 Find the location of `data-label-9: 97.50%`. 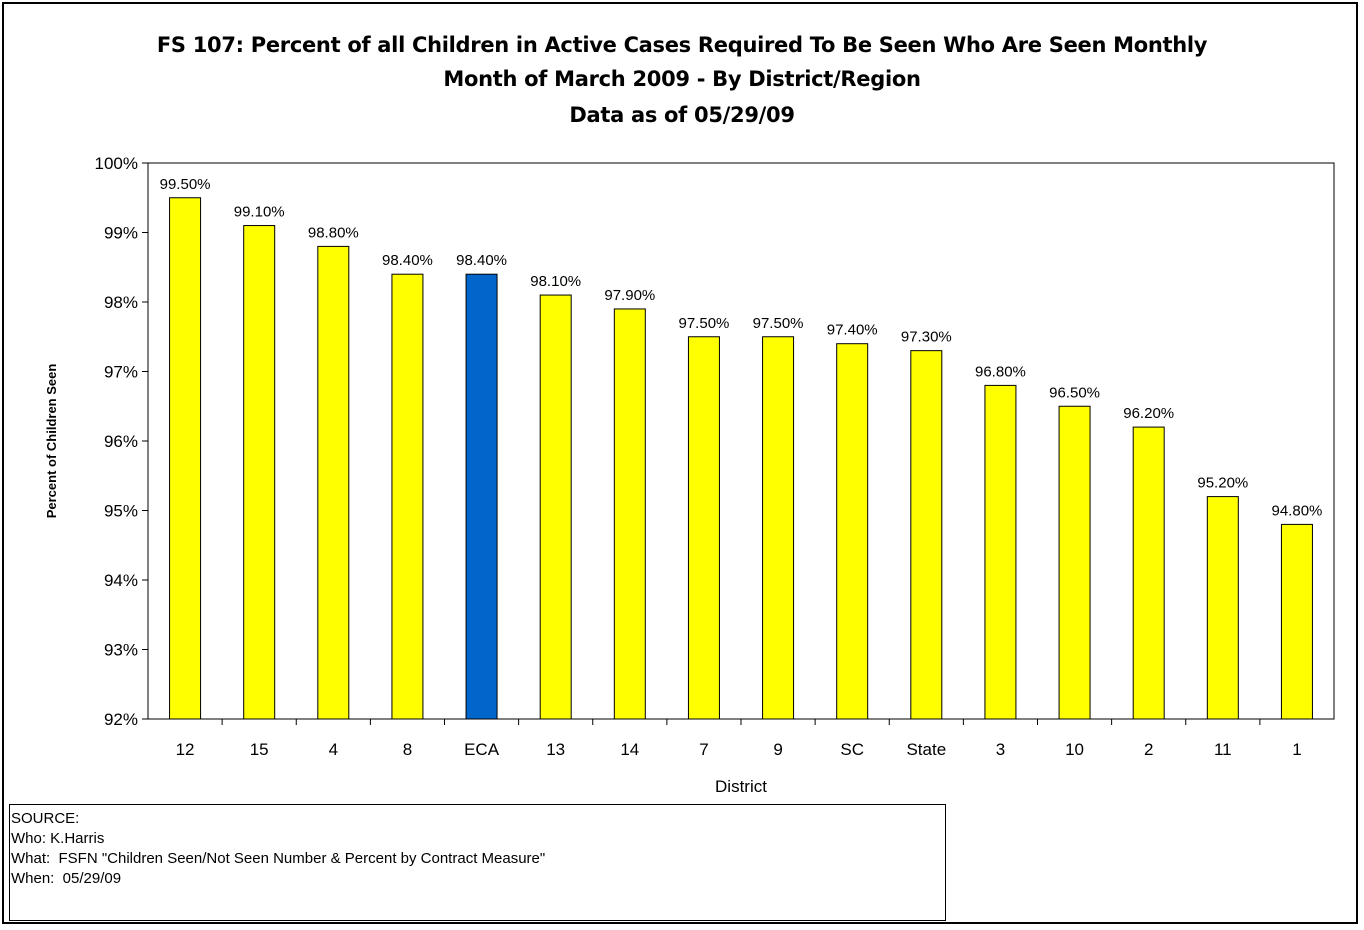

data-label-9: 97.50% is located at coordinates (778, 323).